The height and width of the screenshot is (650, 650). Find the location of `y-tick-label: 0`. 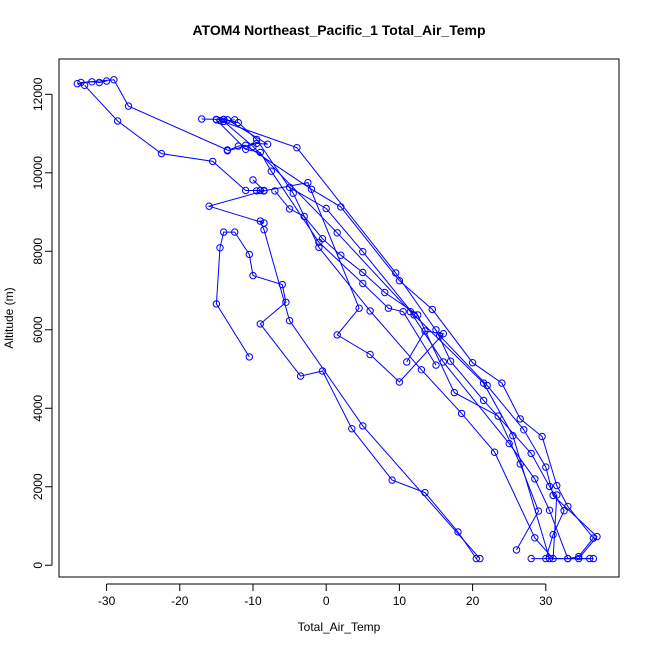

y-tick-label: 0 is located at coordinates (38, 565).